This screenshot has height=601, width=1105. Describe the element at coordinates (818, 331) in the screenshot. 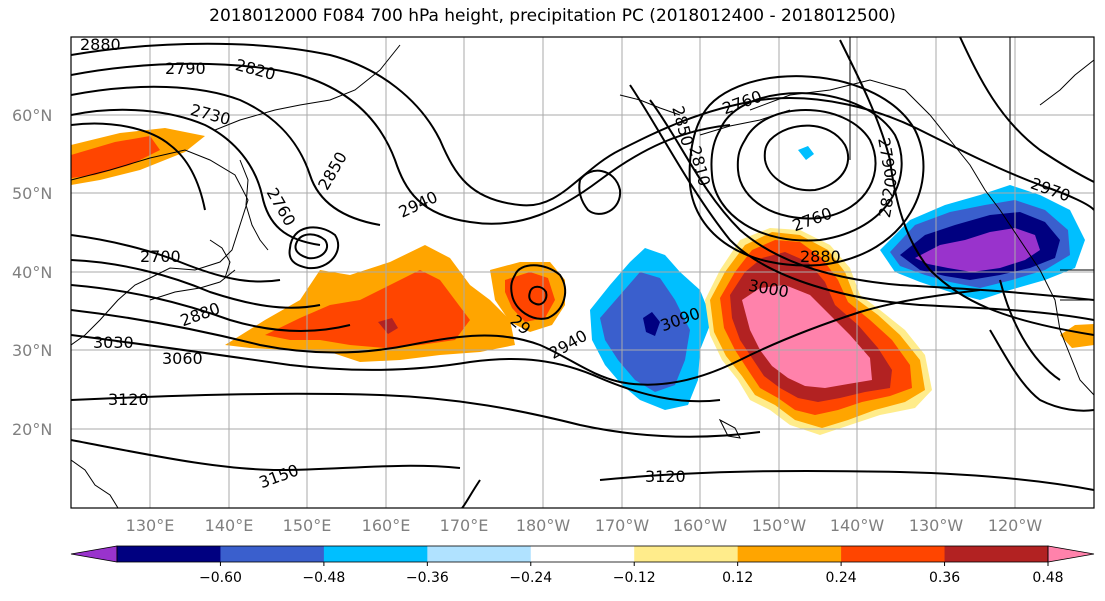

I see `precip-pos-east` at that location.